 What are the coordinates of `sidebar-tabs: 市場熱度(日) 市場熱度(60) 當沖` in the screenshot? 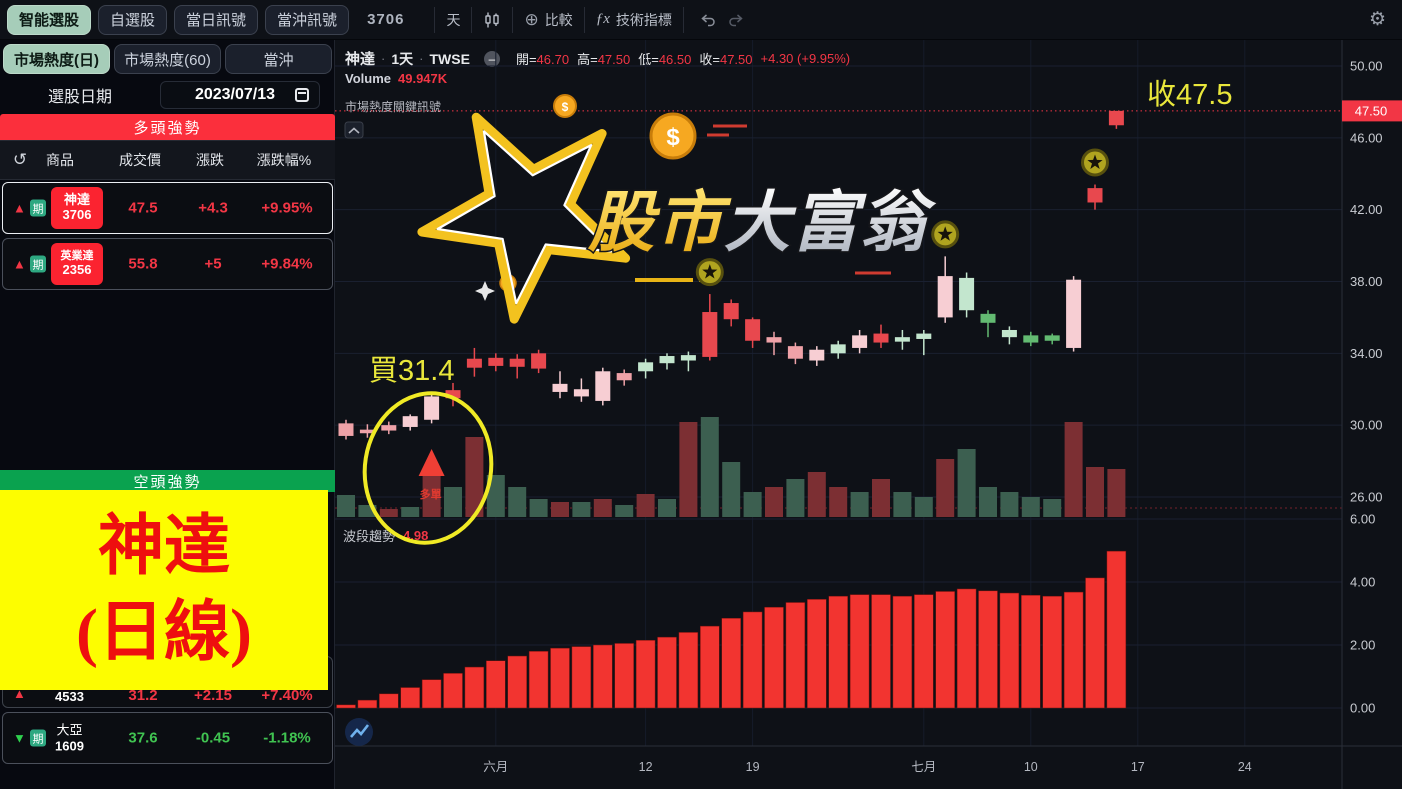 It's located at (167, 59).